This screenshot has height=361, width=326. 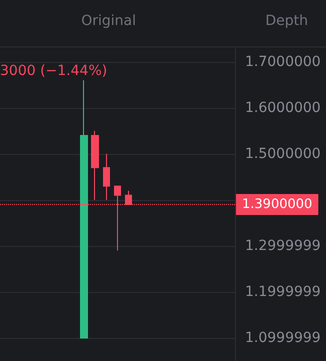 I want to click on y-tick-label: 1.7000000, so click(x=283, y=62).